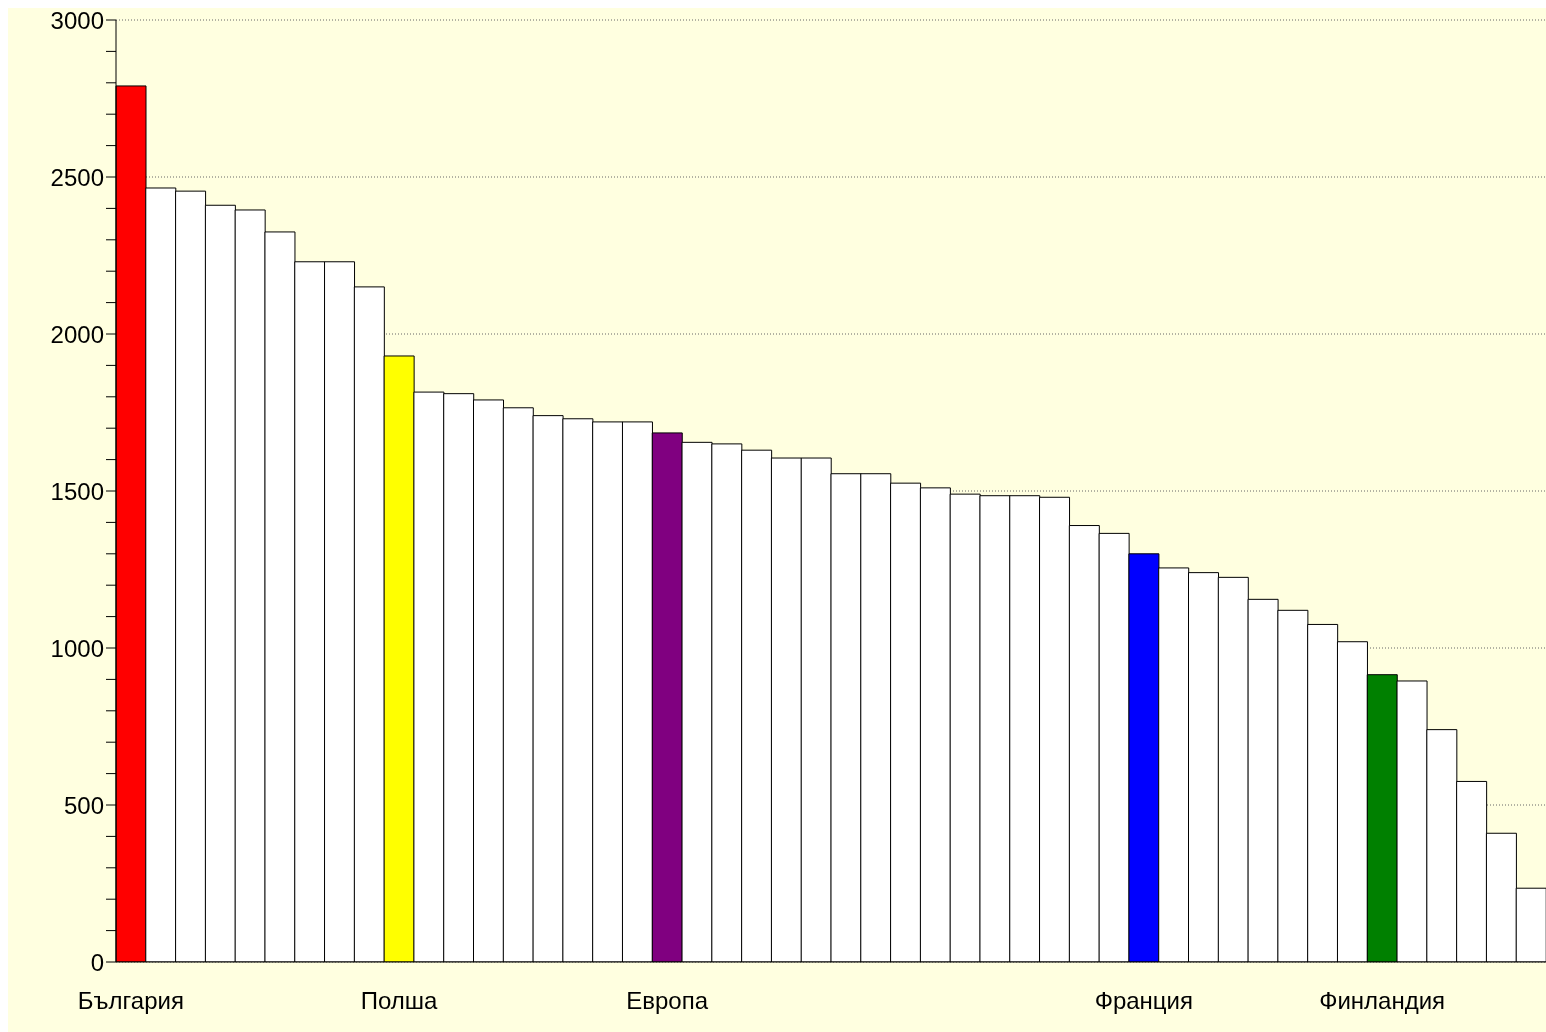 The width and height of the screenshot is (1546, 1032). I want to click on x-tick-label: Полша, so click(399, 1001).